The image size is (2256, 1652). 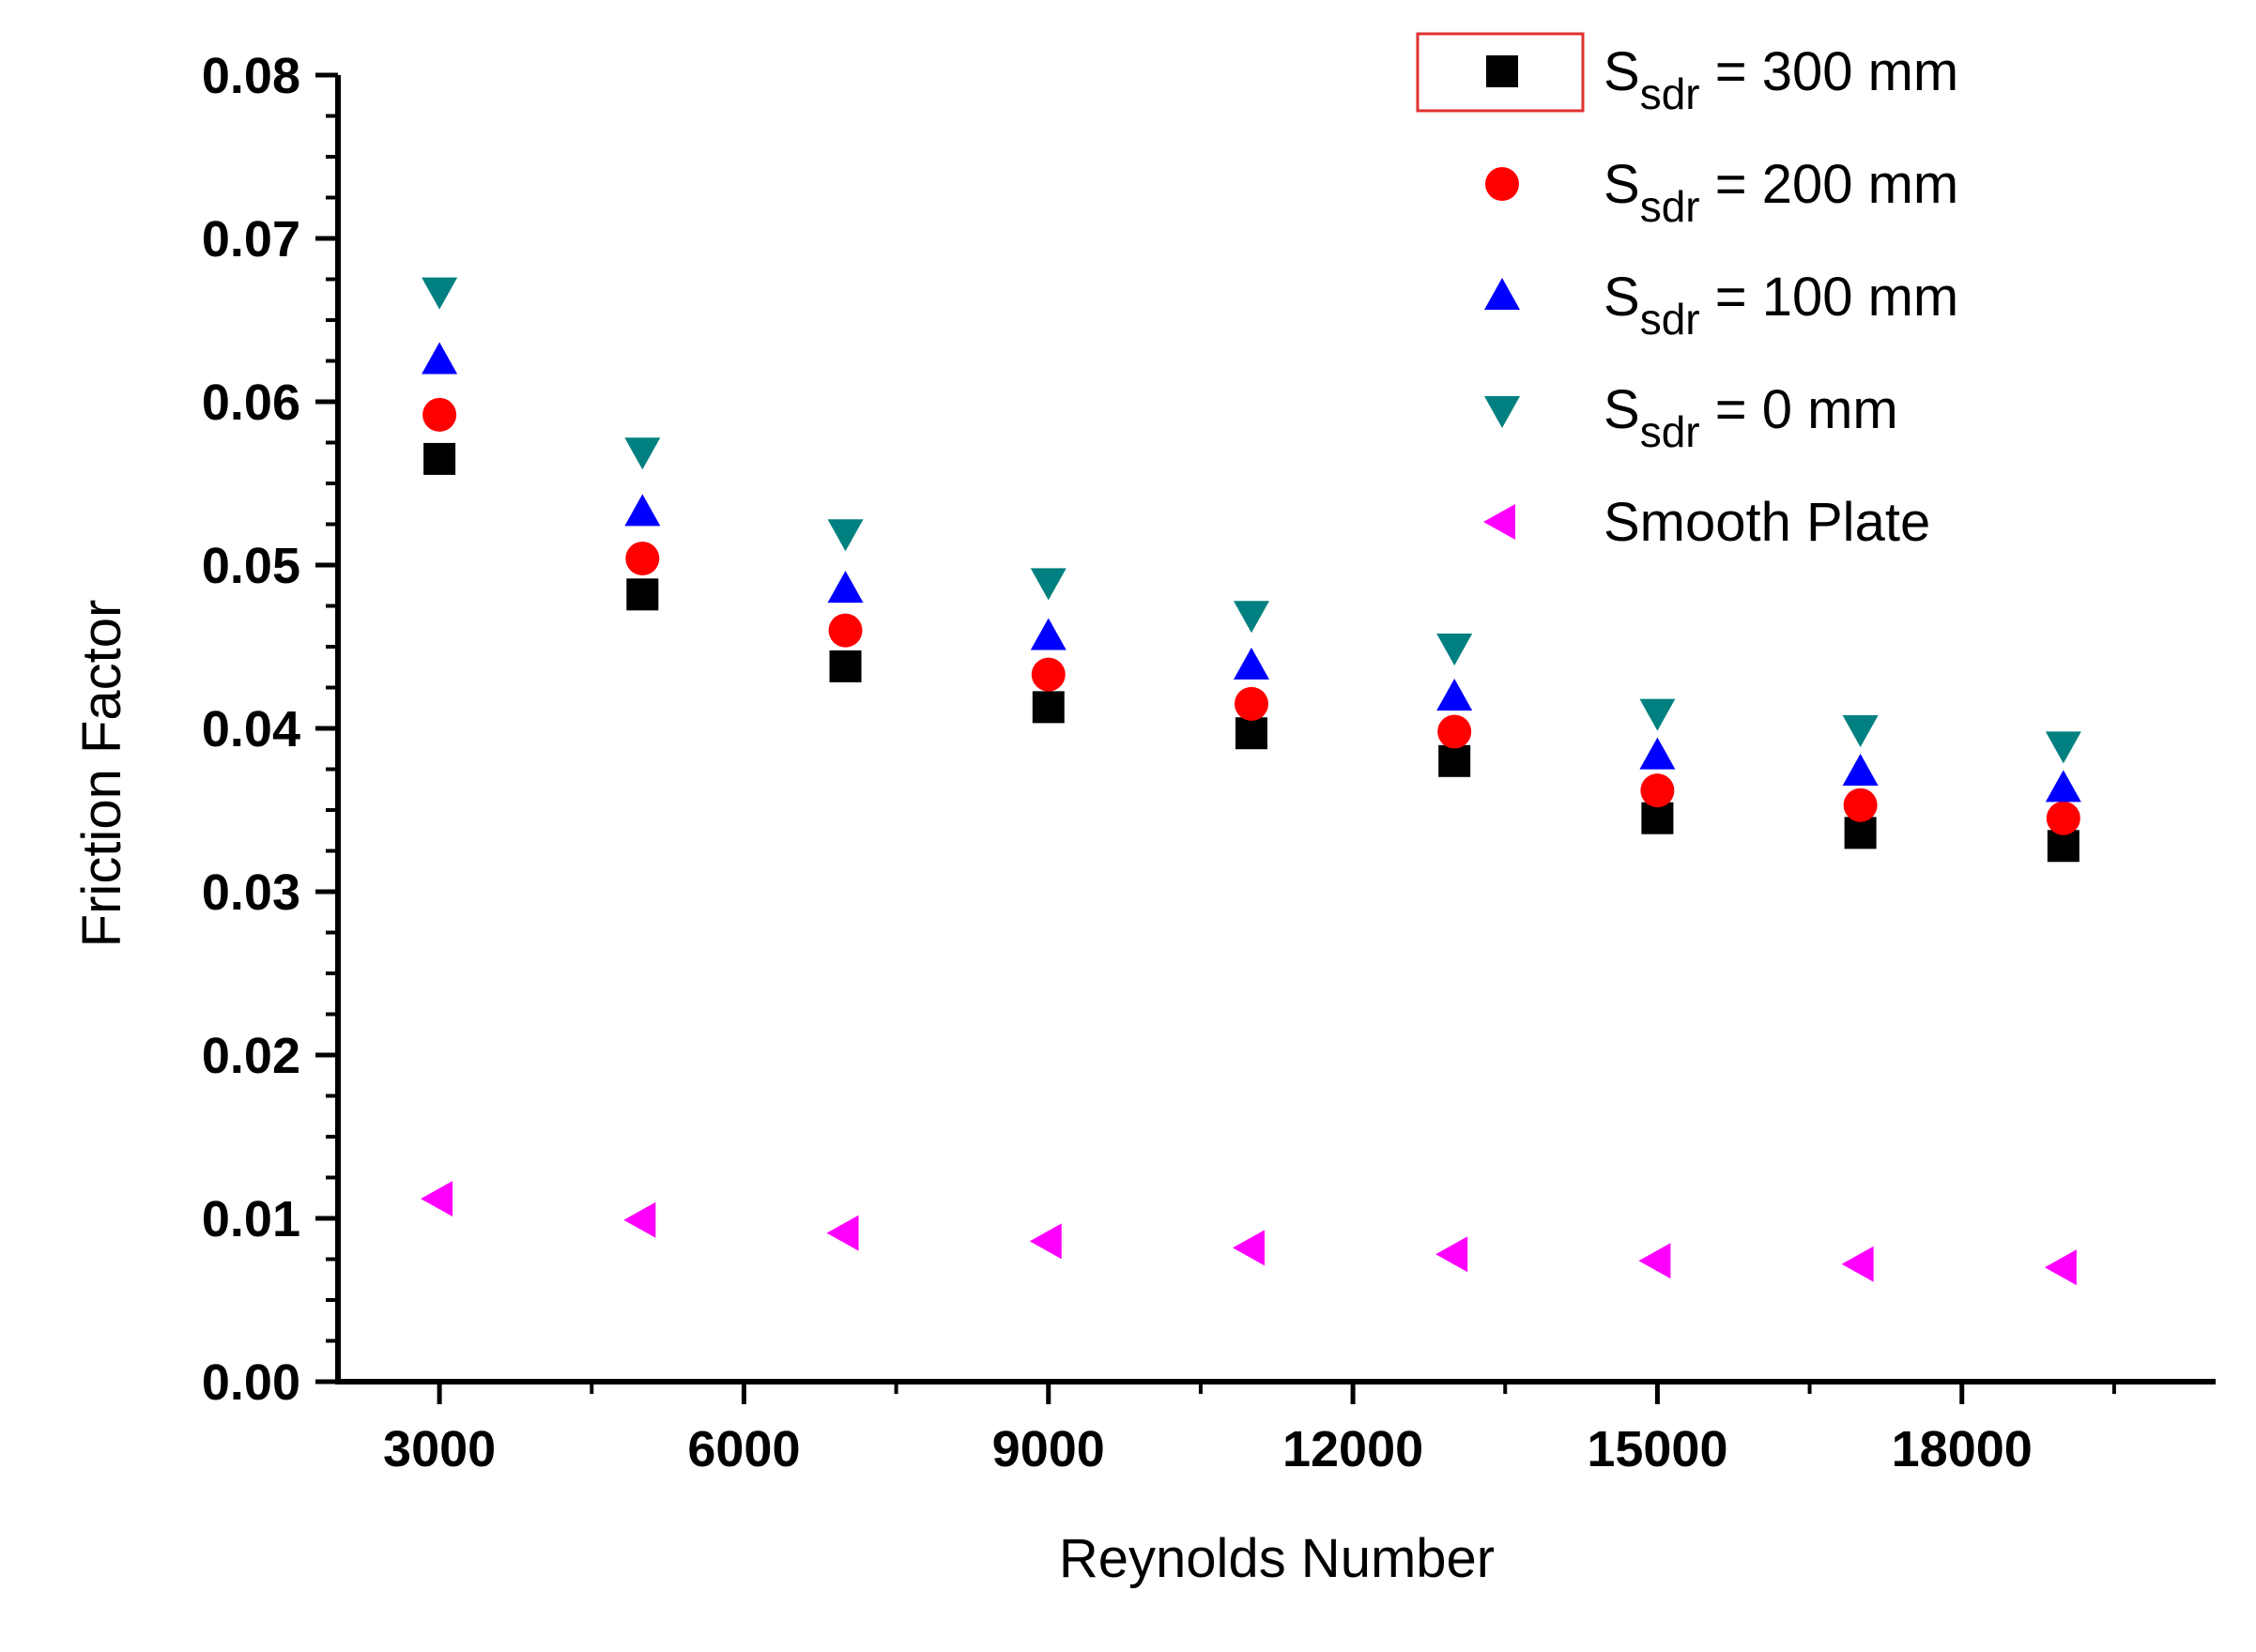 I want to click on legend-highlight-box, so click(x=1500, y=72).